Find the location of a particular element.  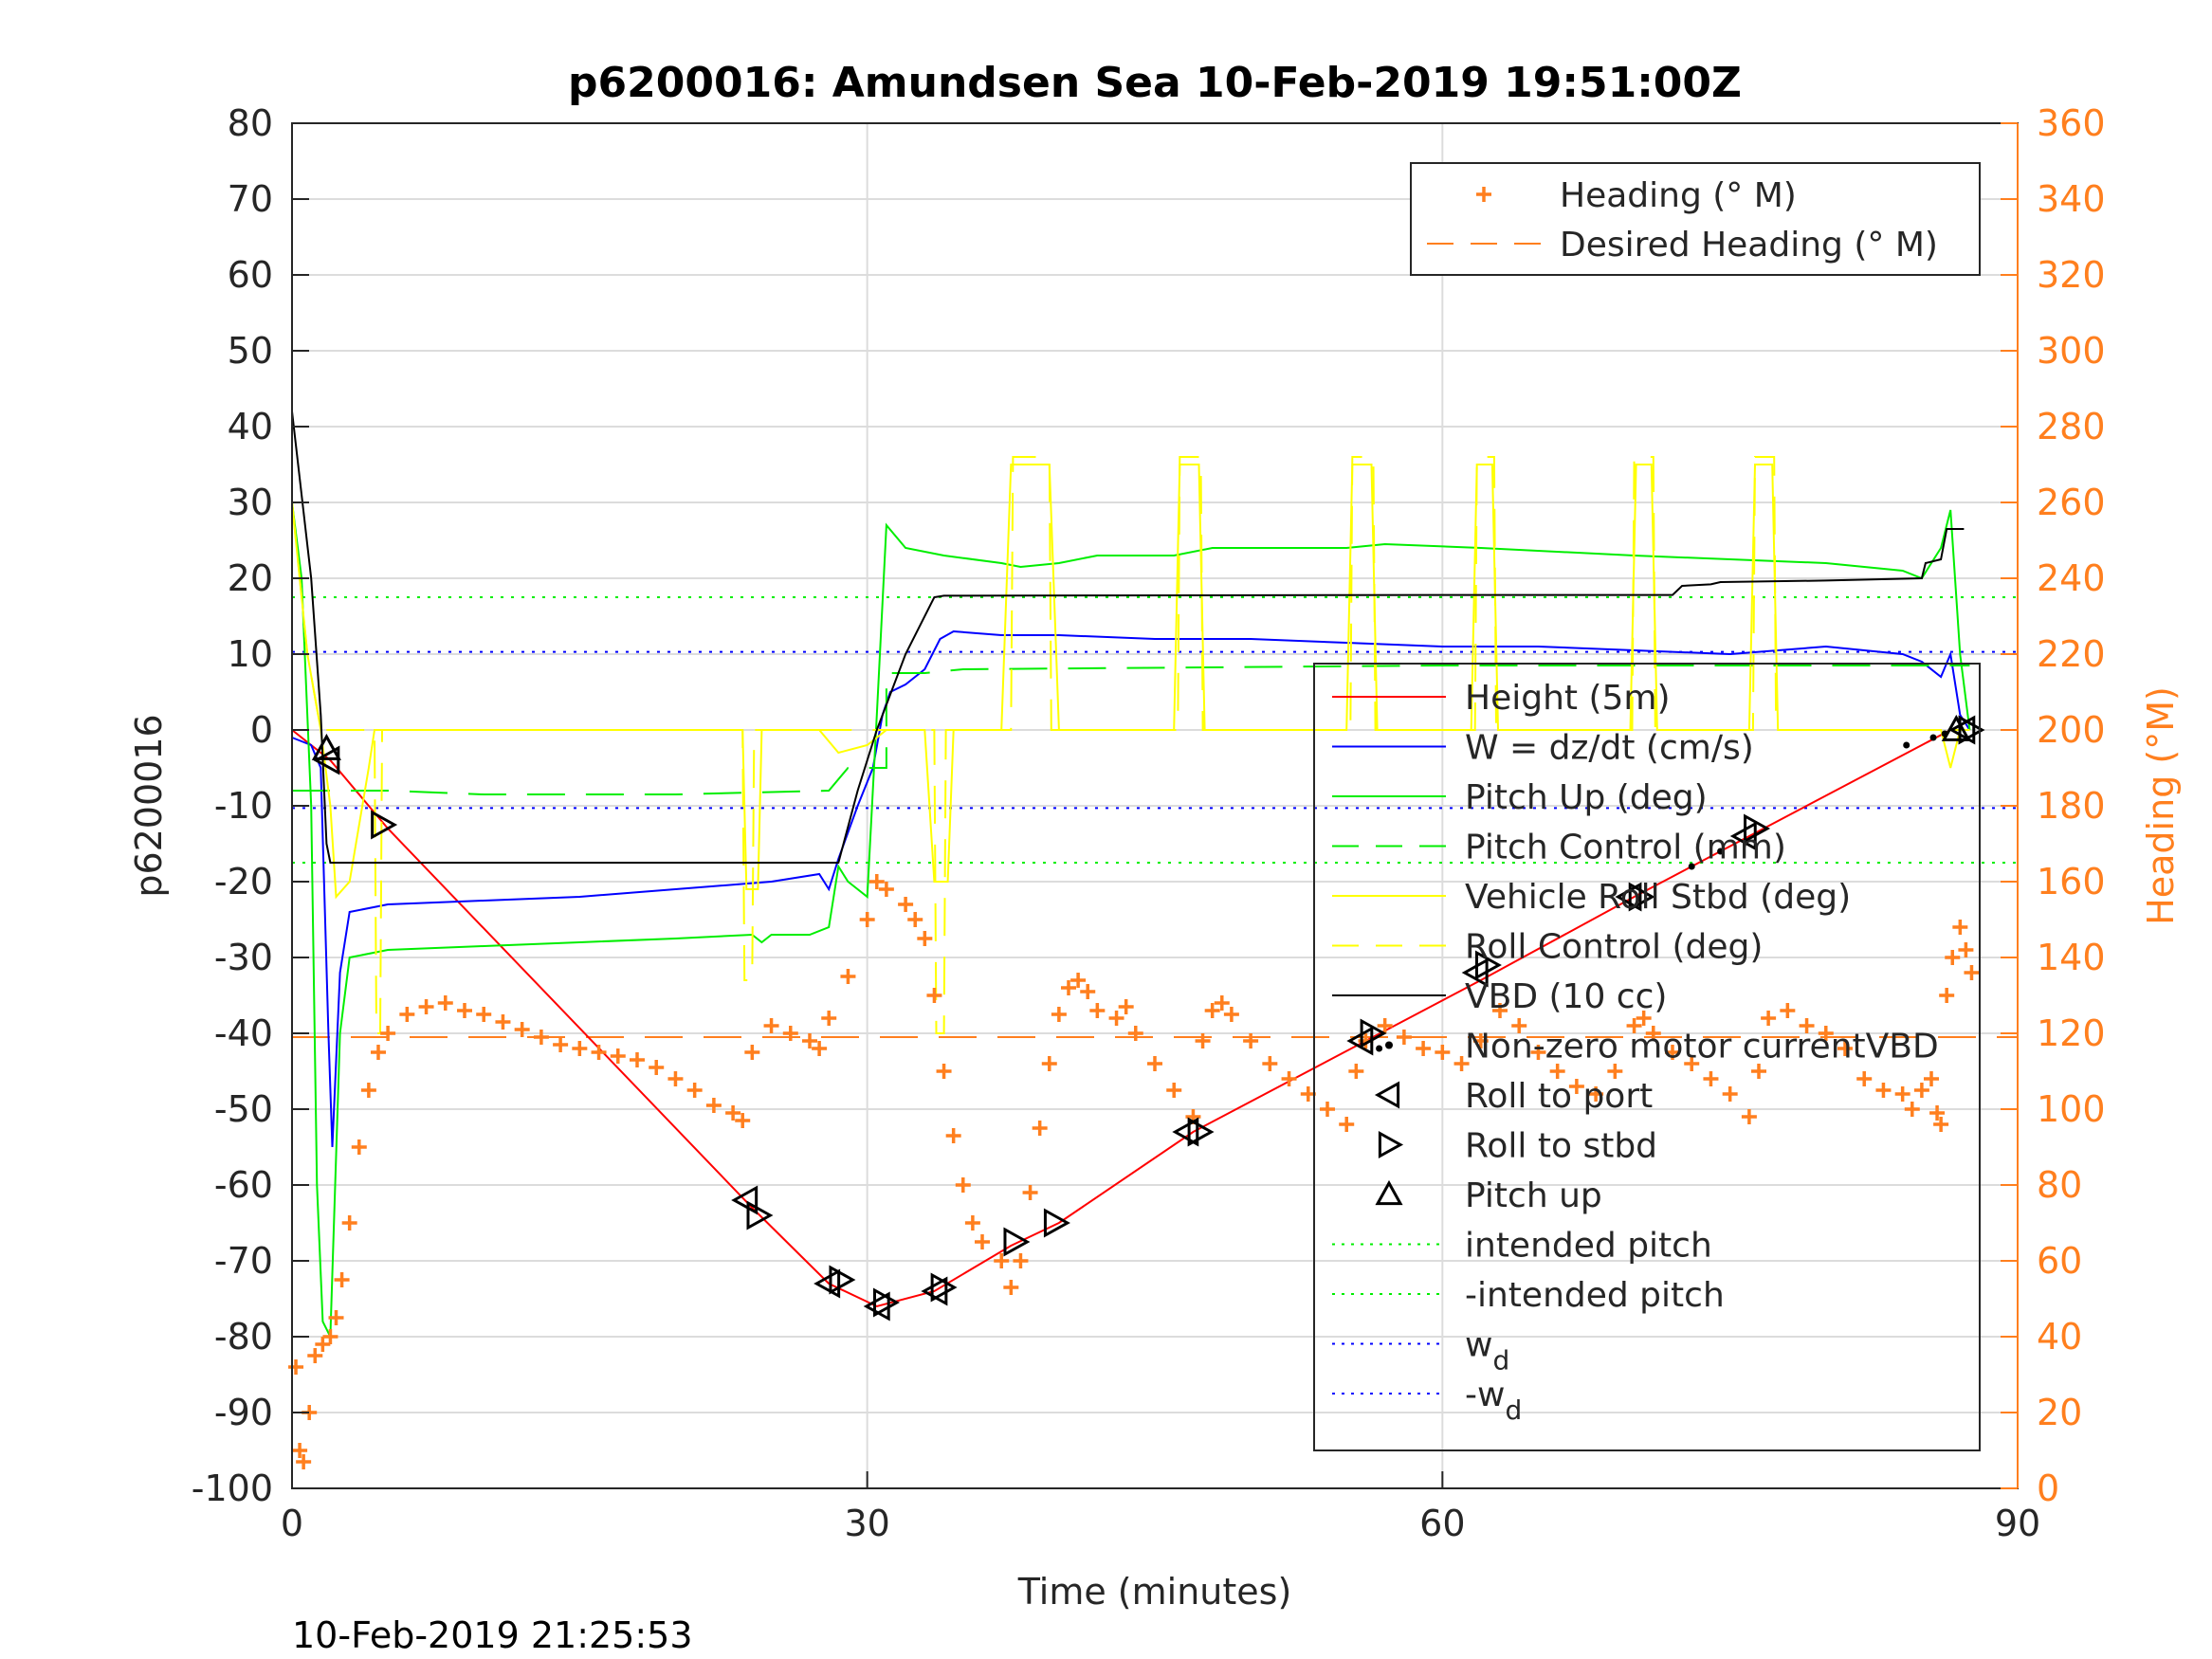

y-left-tick-label: -80 is located at coordinates (243, 1337).